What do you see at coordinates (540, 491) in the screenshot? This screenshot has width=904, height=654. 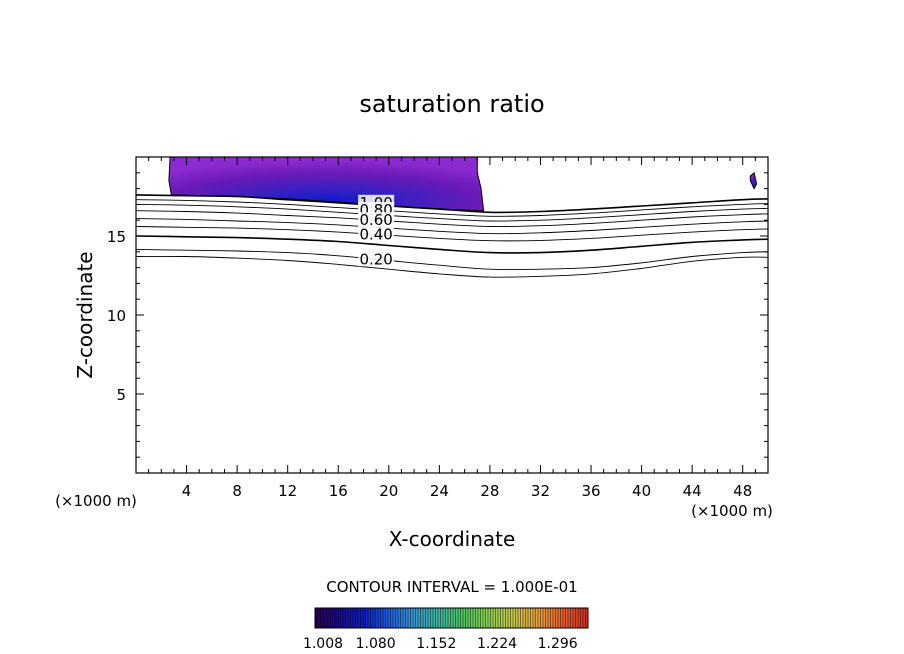 I see `x-tick-label: 32` at bounding box center [540, 491].